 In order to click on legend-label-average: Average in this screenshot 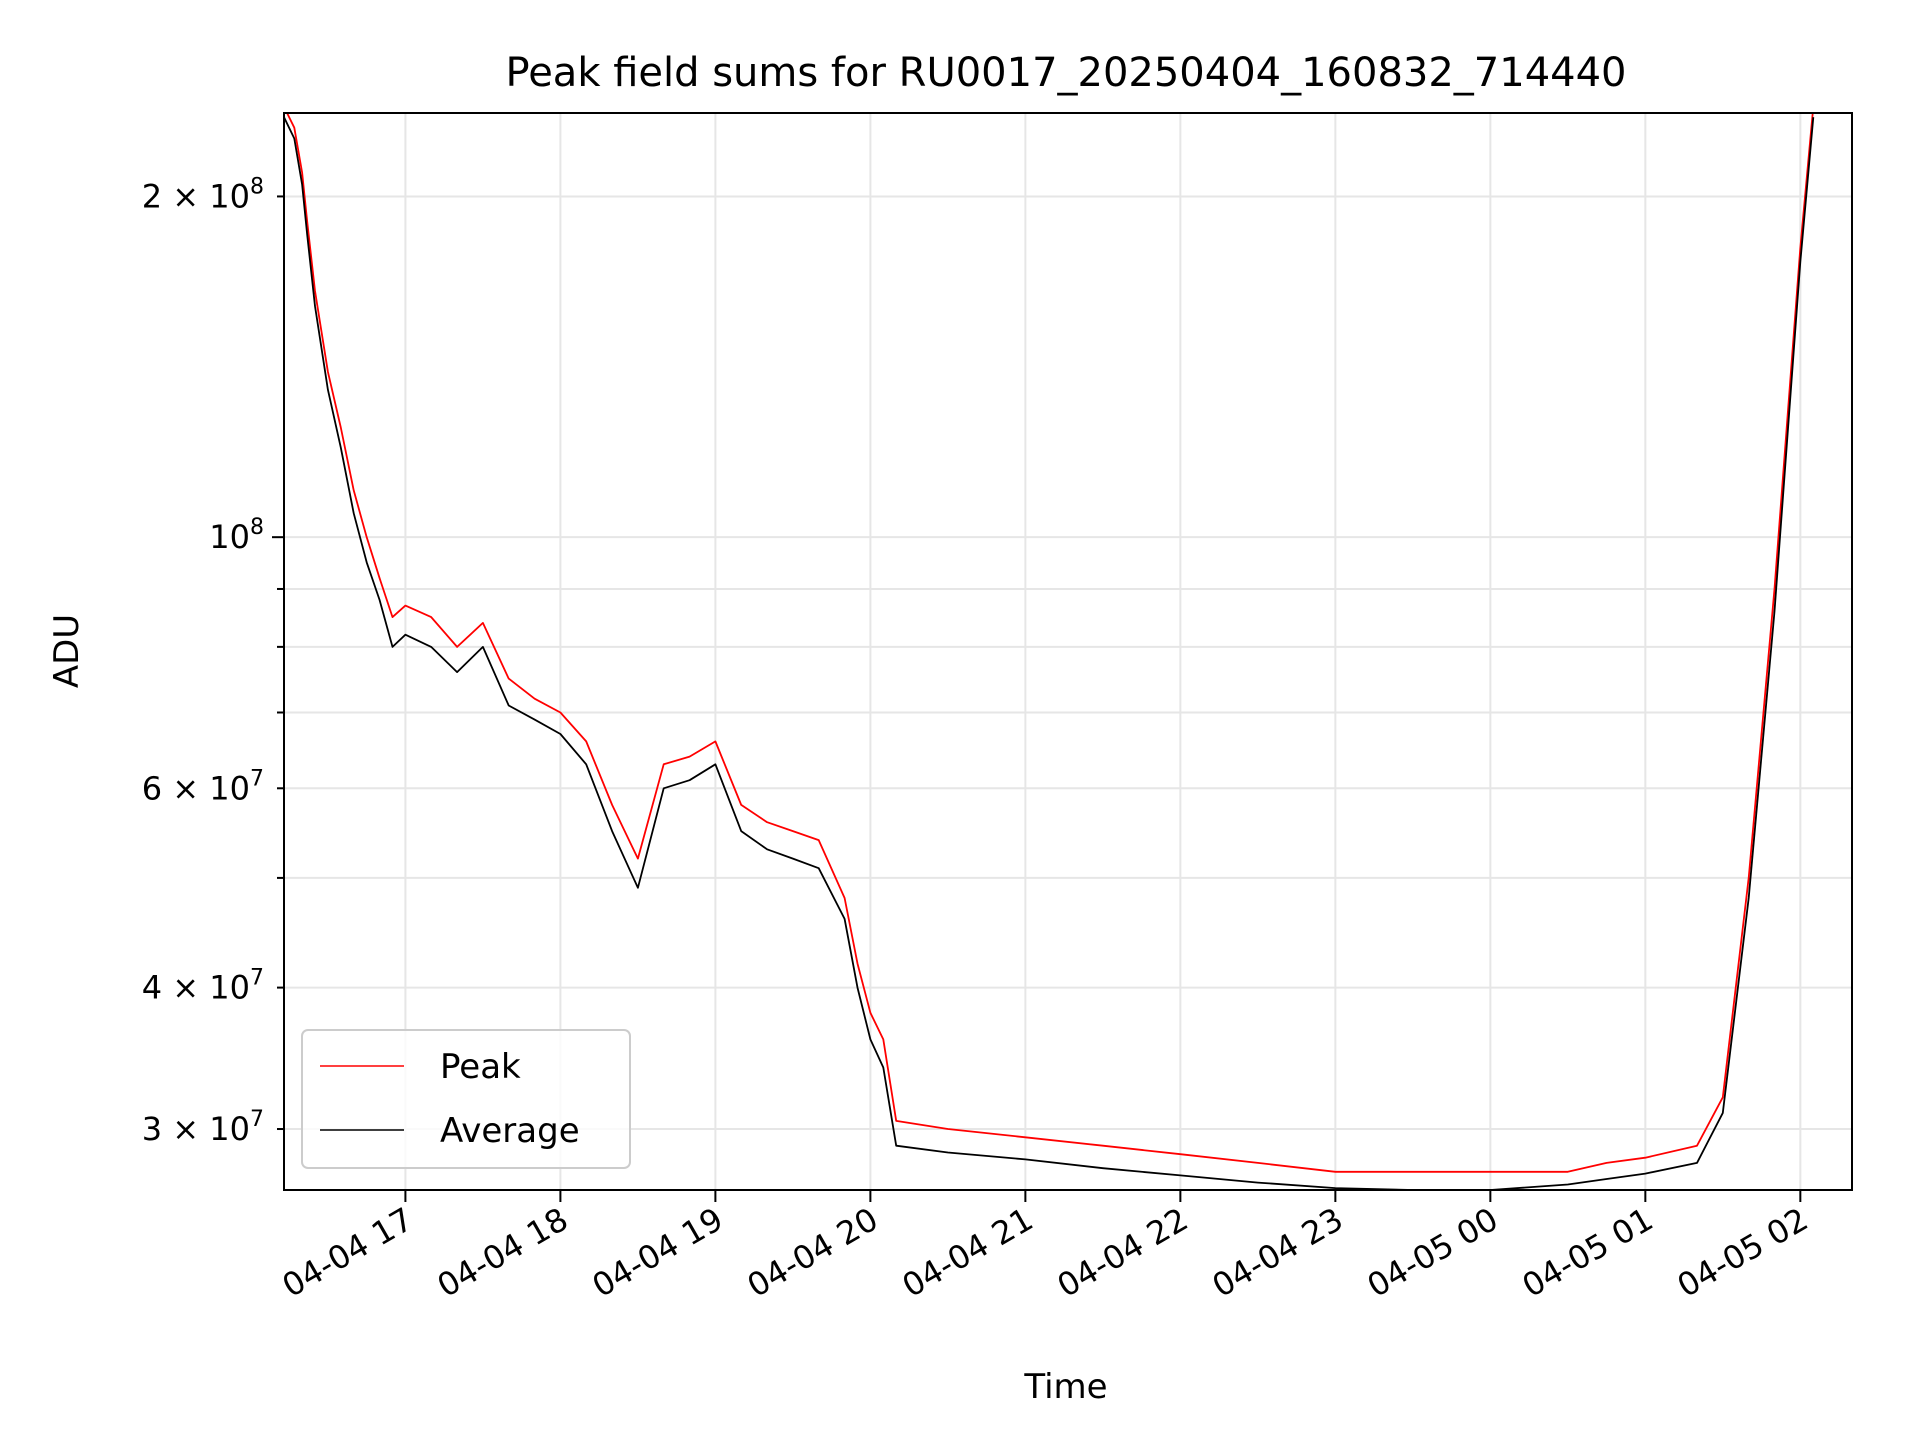, I will do `click(510, 1131)`.